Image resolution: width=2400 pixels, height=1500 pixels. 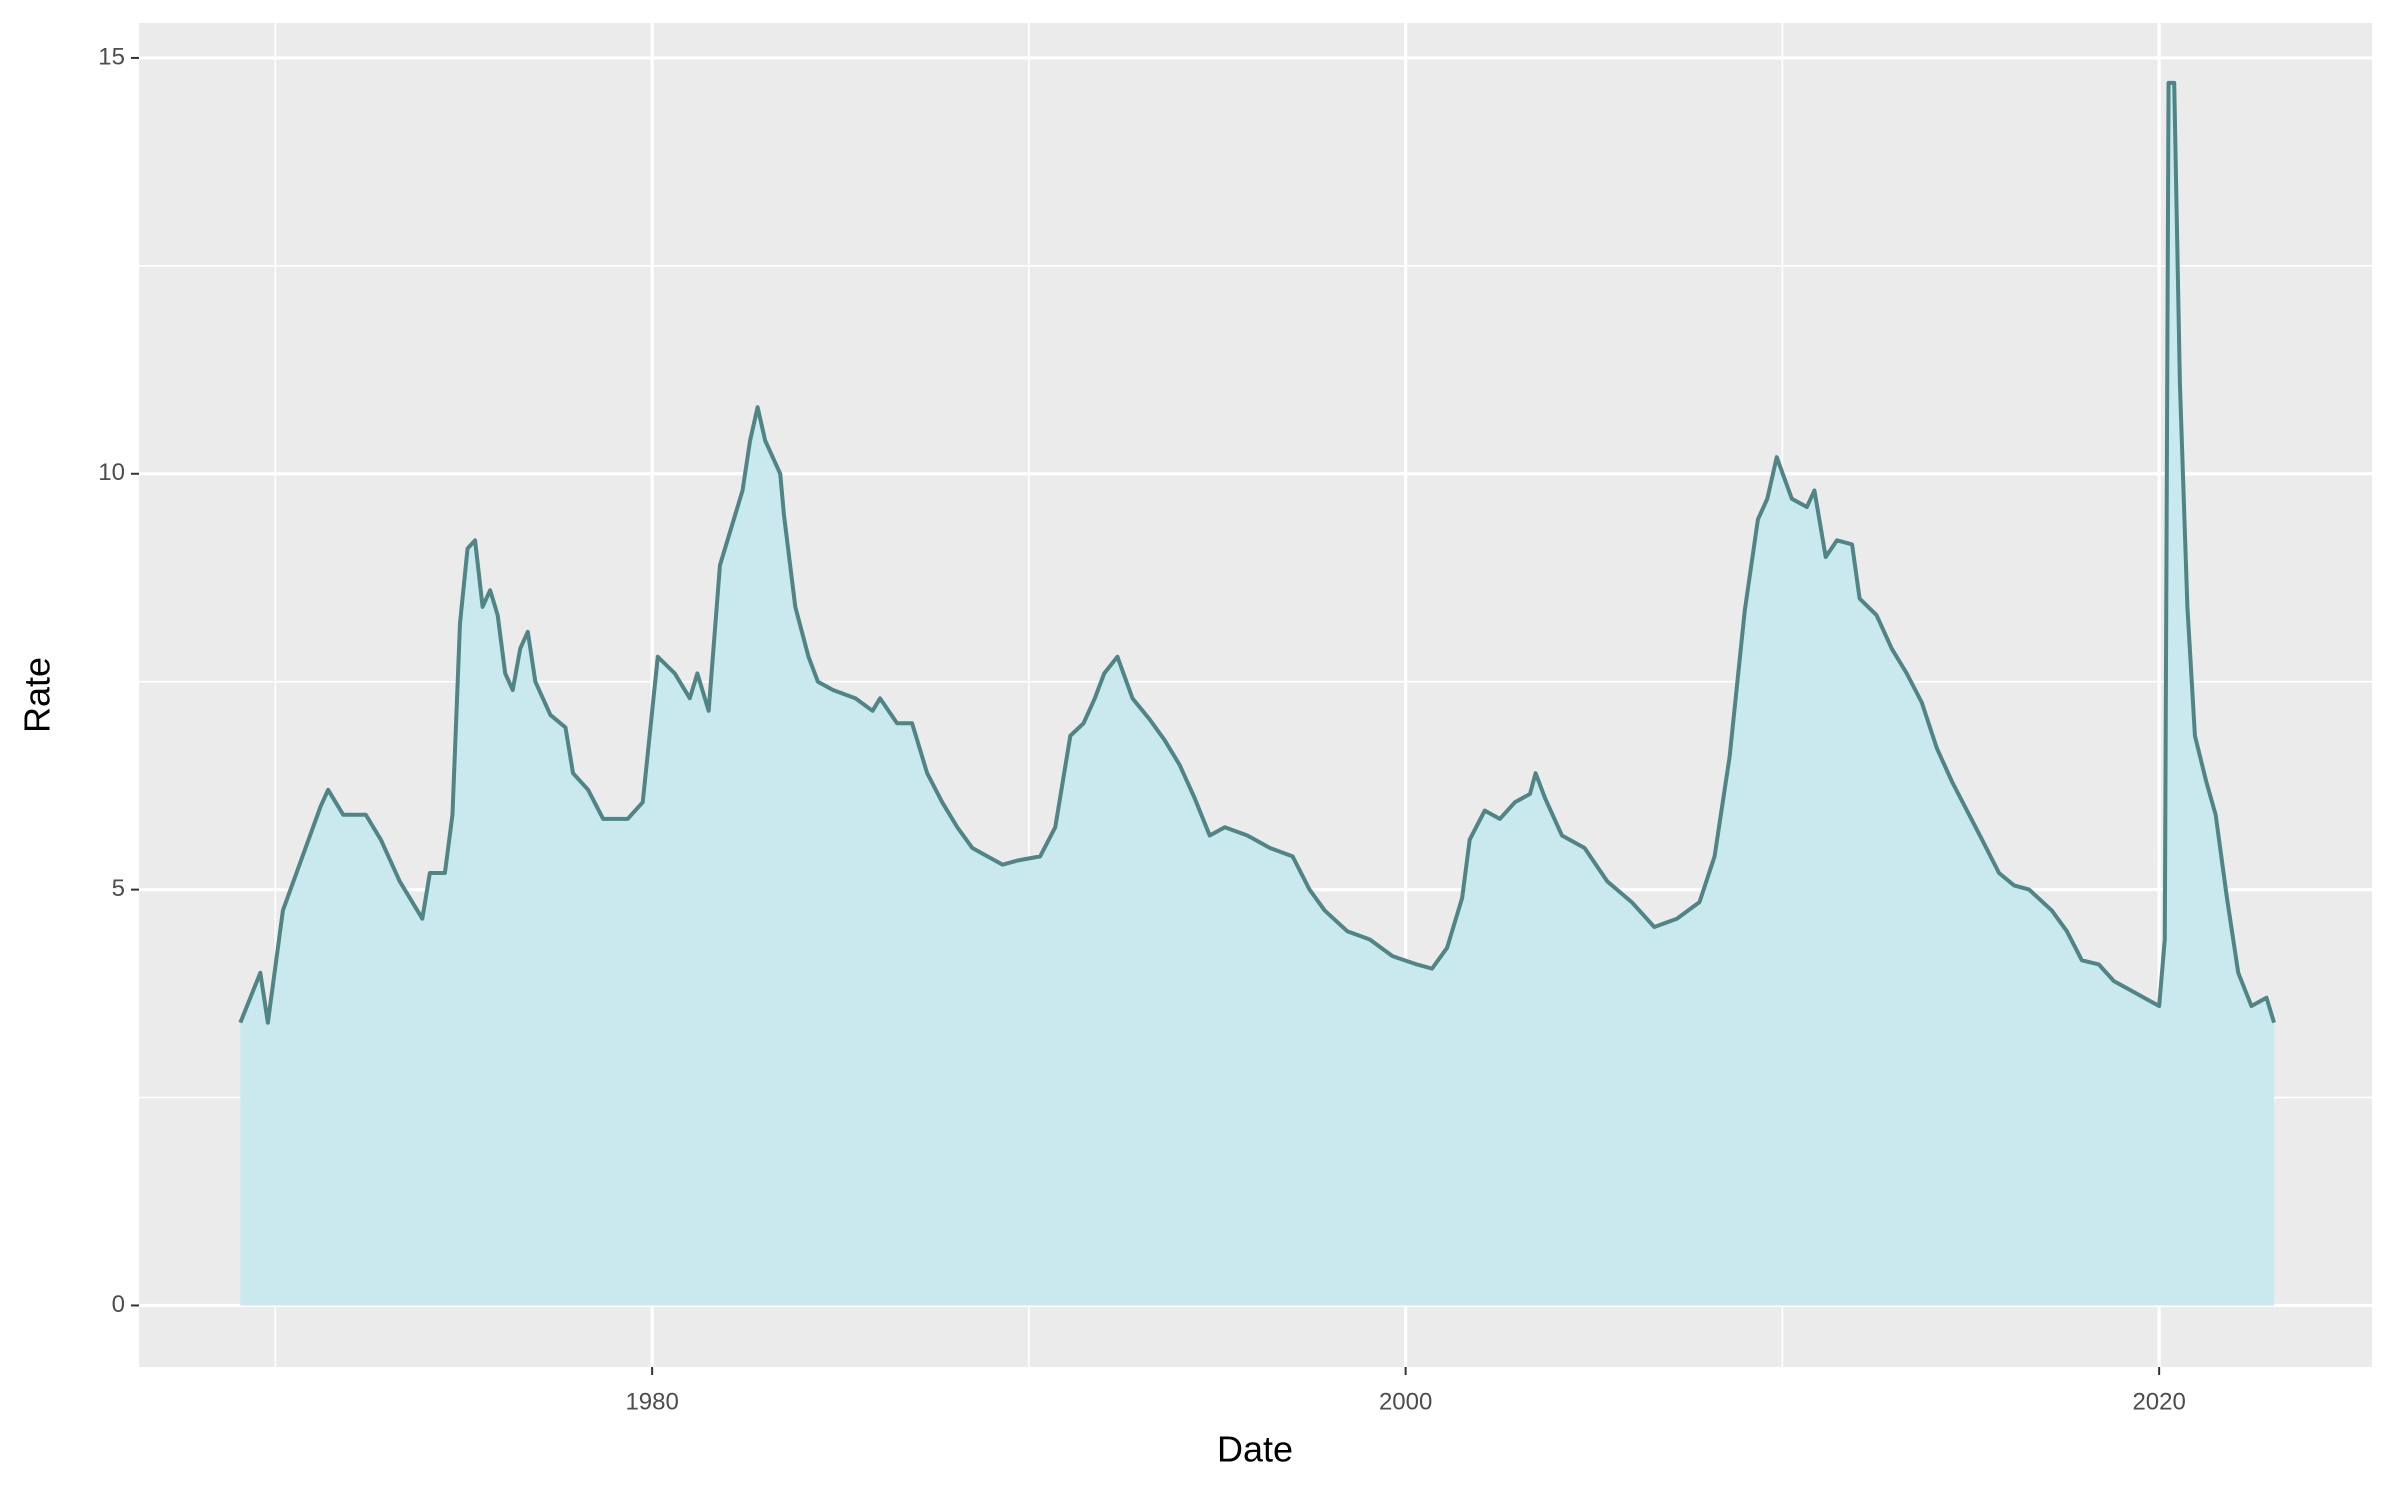 What do you see at coordinates (651, 1401) in the screenshot?
I see `x-tick-label: 1980` at bounding box center [651, 1401].